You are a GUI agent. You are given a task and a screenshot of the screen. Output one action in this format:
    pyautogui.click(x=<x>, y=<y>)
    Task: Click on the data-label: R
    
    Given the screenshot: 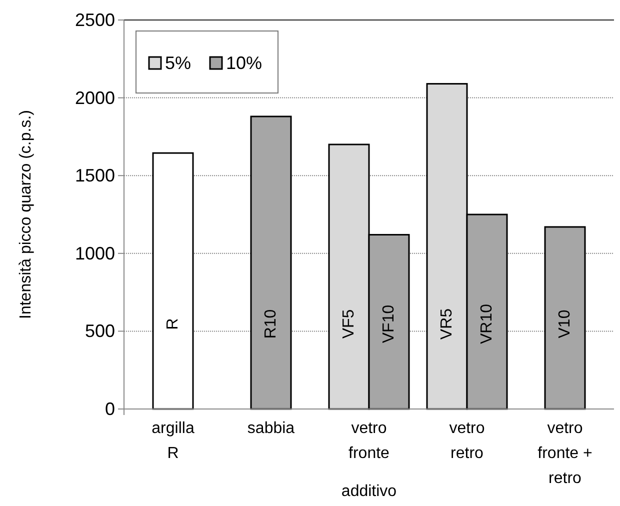 What is the action you would take?
    pyautogui.click(x=173, y=324)
    